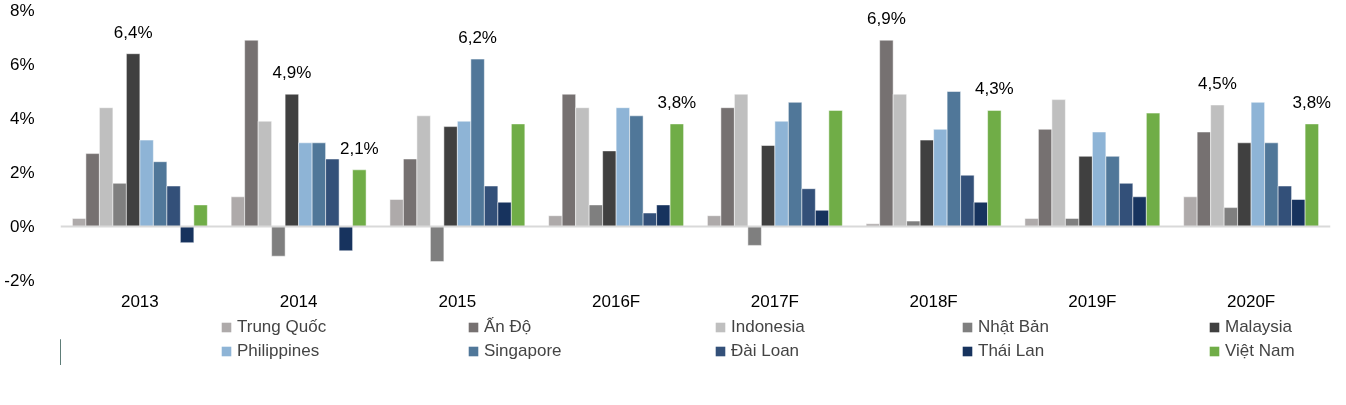  What do you see at coordinates (1014, 327) in the screenshot?
I see `legend-label: Nhật Bản` at bounding box center [1014, 327].